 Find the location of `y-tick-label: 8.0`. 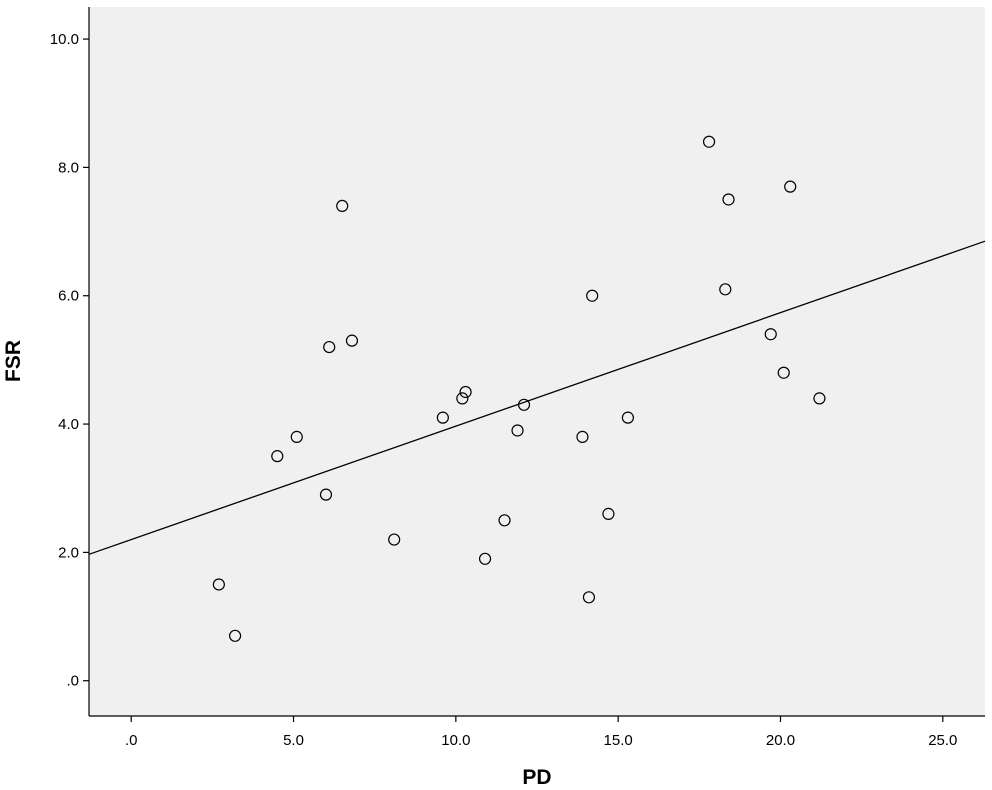

y-tick-label: 8.0 is located at coordinates (68, 167).